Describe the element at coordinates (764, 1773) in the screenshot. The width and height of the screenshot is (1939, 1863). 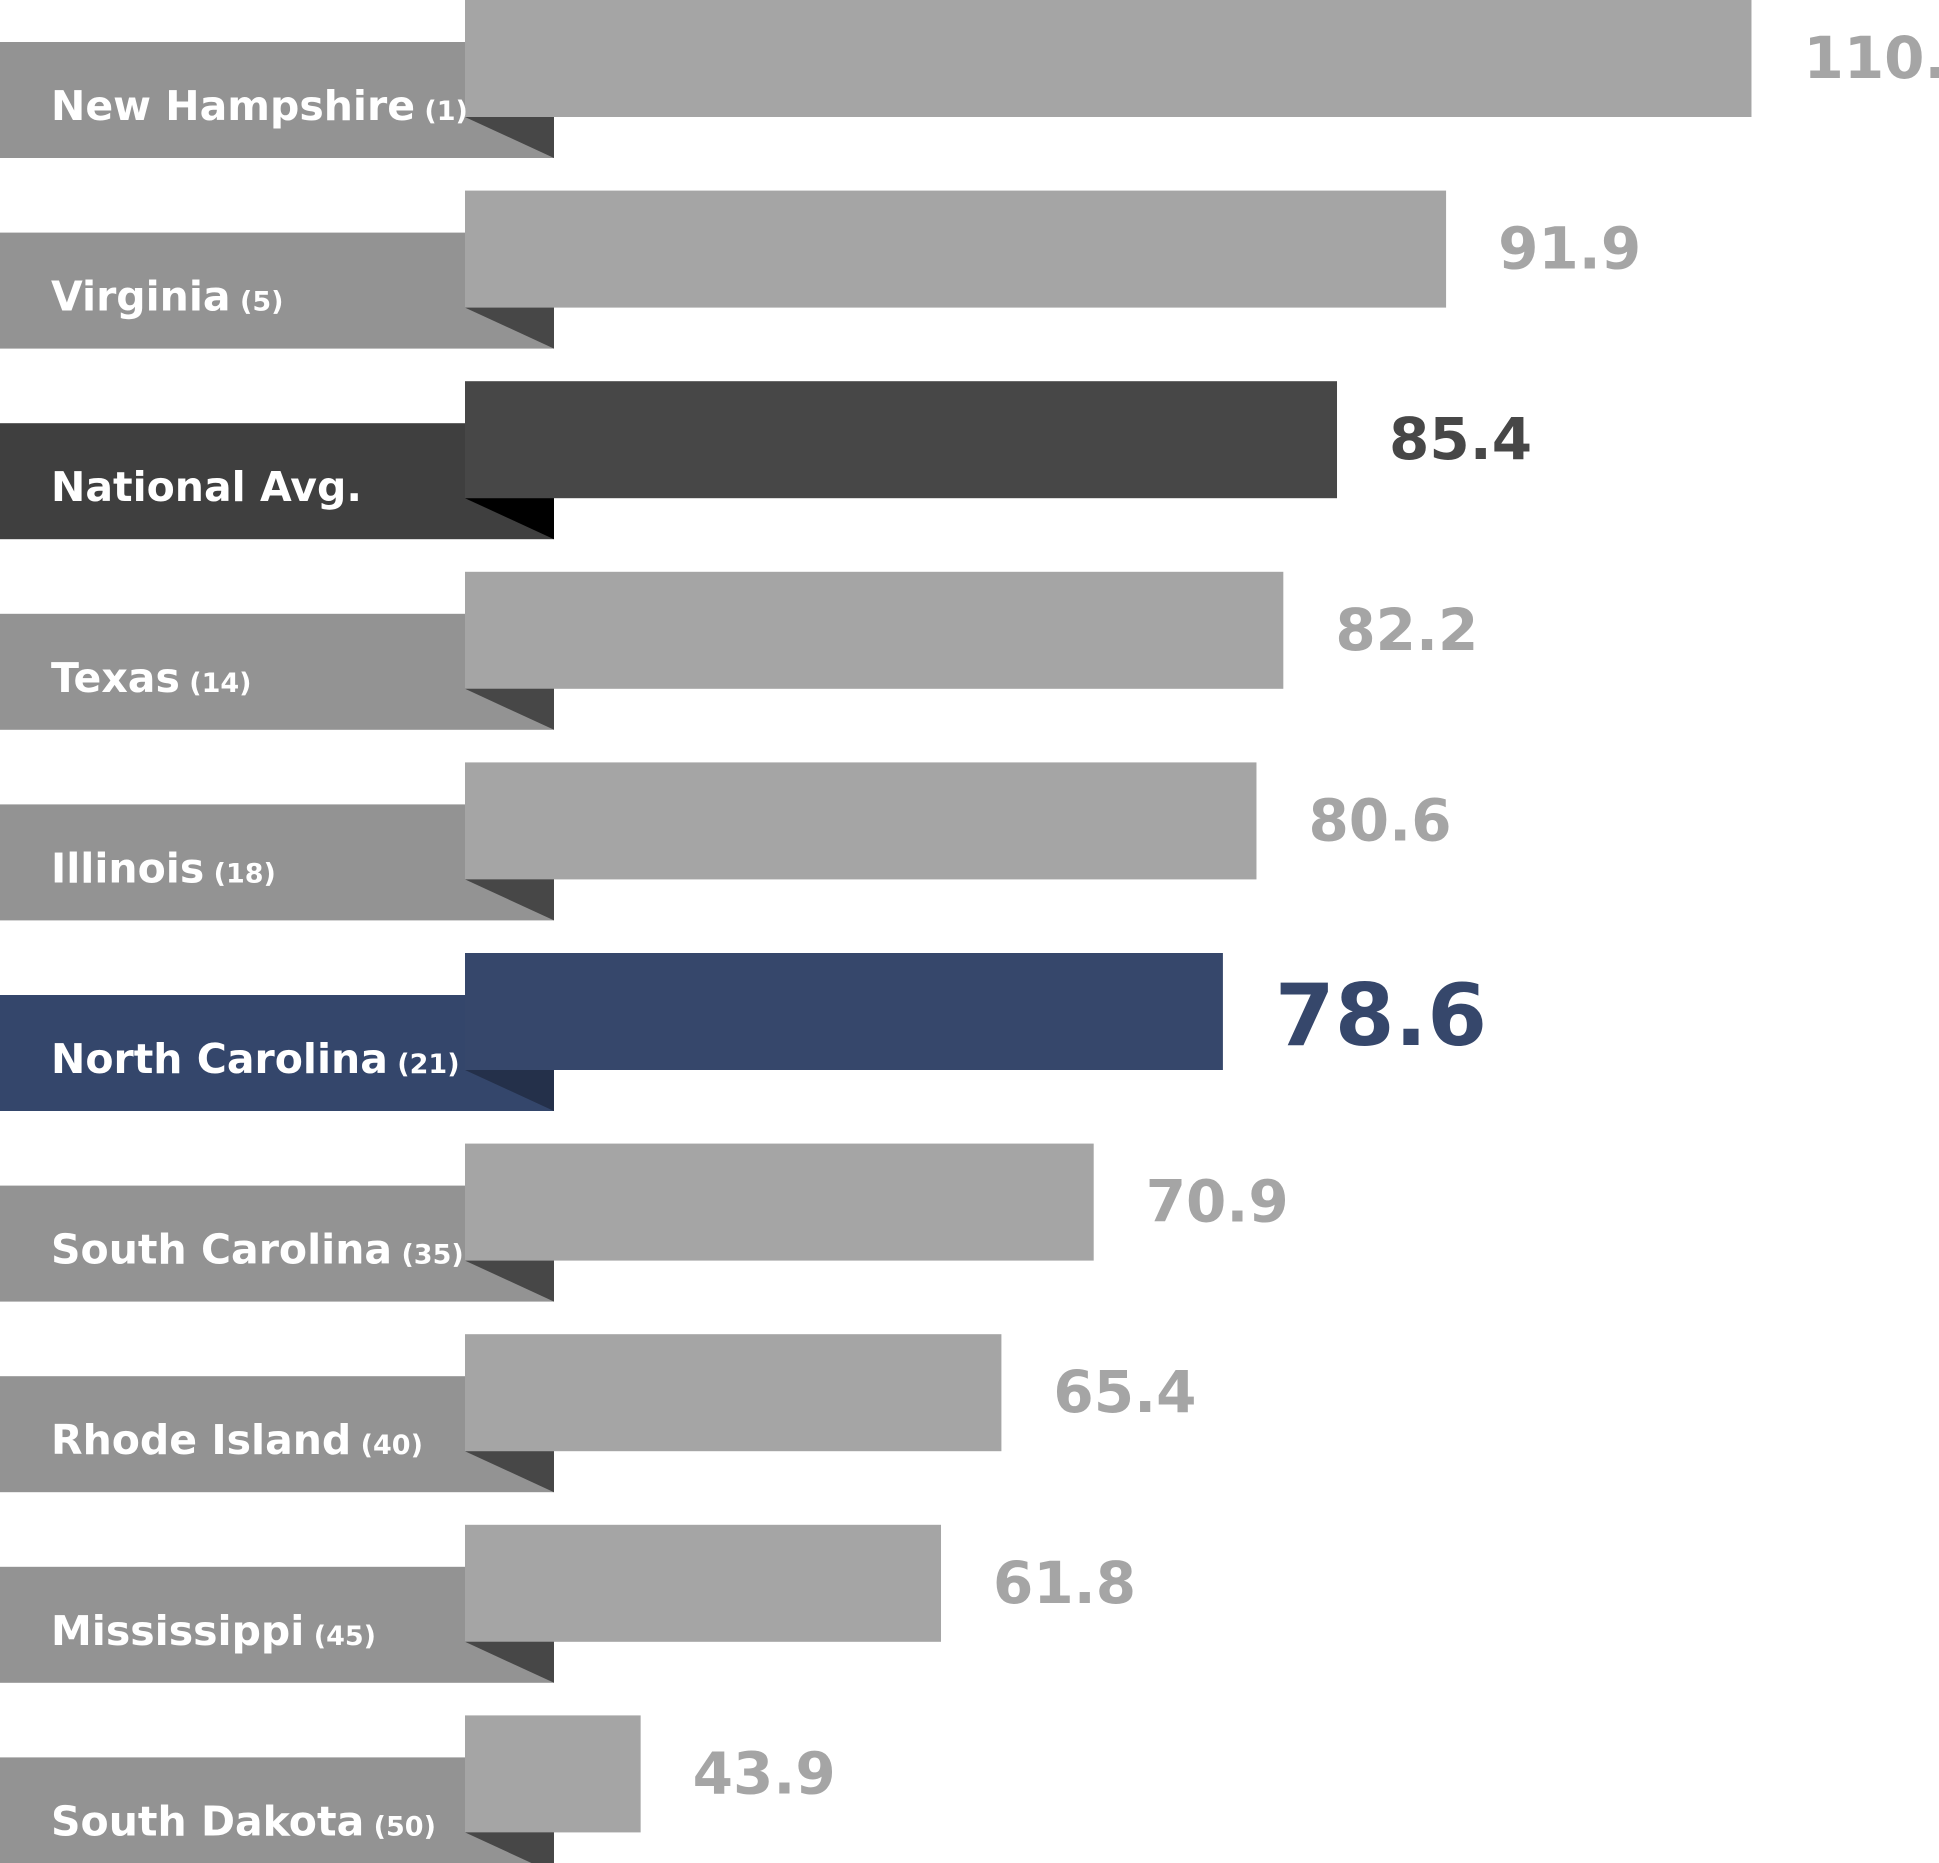
I see `value-label: 43.9` at that location.